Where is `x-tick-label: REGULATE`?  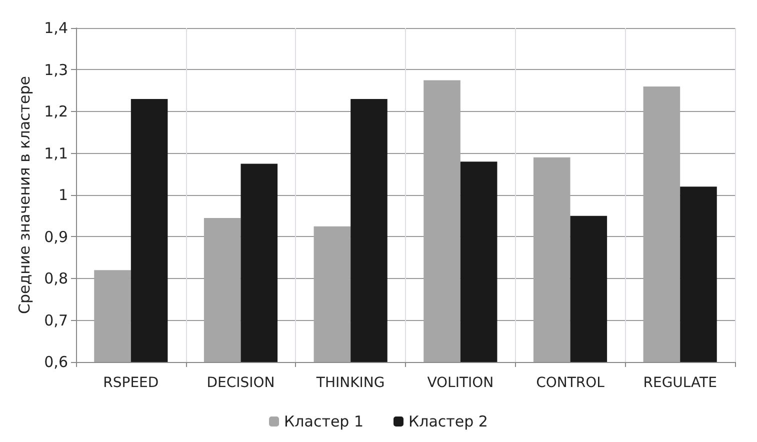
x-tick-label: REGULATE is located at coordinates (680, 383).